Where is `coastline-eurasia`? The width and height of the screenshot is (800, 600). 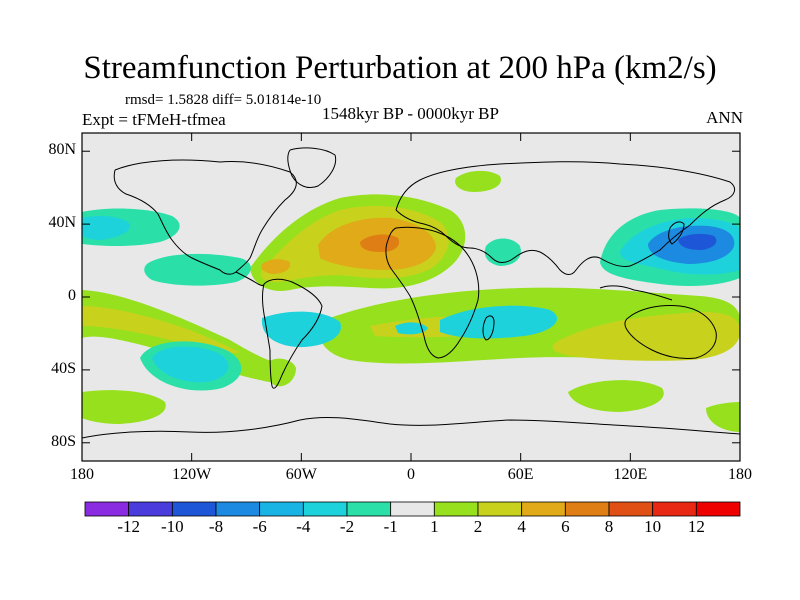 coastline-eurasia is located at coordinates (565, 218).